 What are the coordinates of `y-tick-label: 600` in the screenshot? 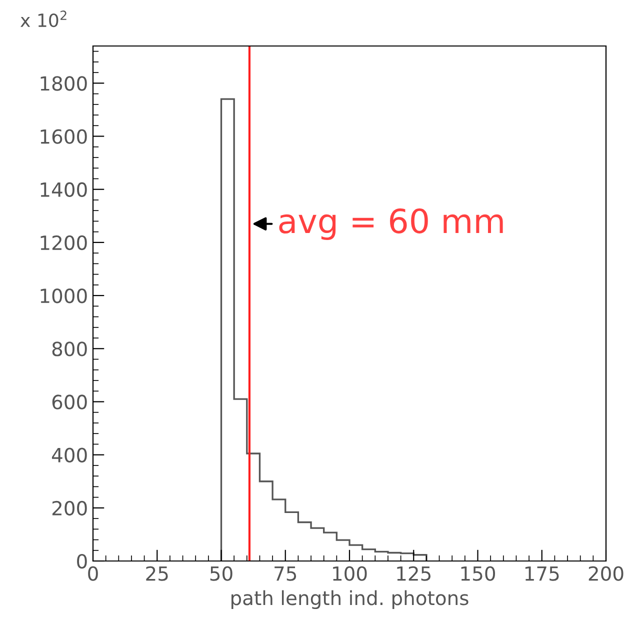 It's located at (69, 402).